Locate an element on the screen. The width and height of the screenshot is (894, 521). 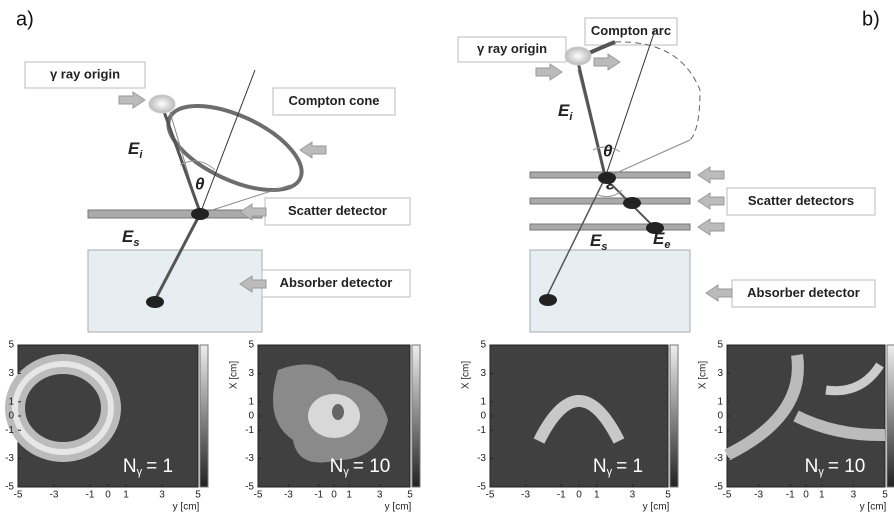
photon-count: Nγ = 1 is located at coordinates (618, 467).